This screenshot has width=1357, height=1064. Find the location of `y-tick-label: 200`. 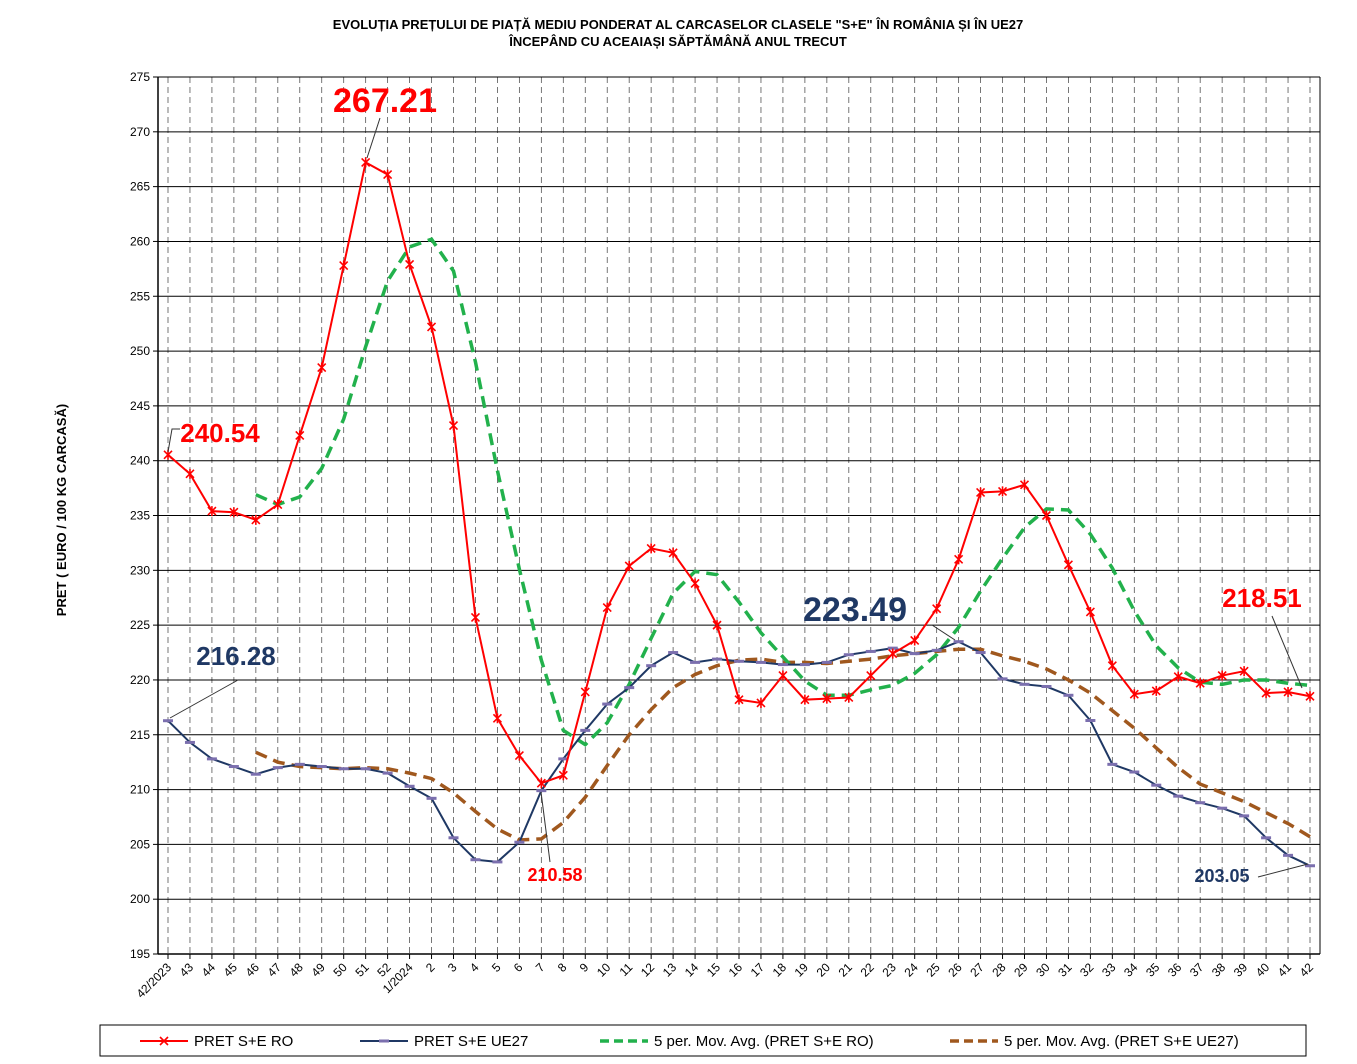

y-tick-label: 200 is located at coordinates (140, 899).